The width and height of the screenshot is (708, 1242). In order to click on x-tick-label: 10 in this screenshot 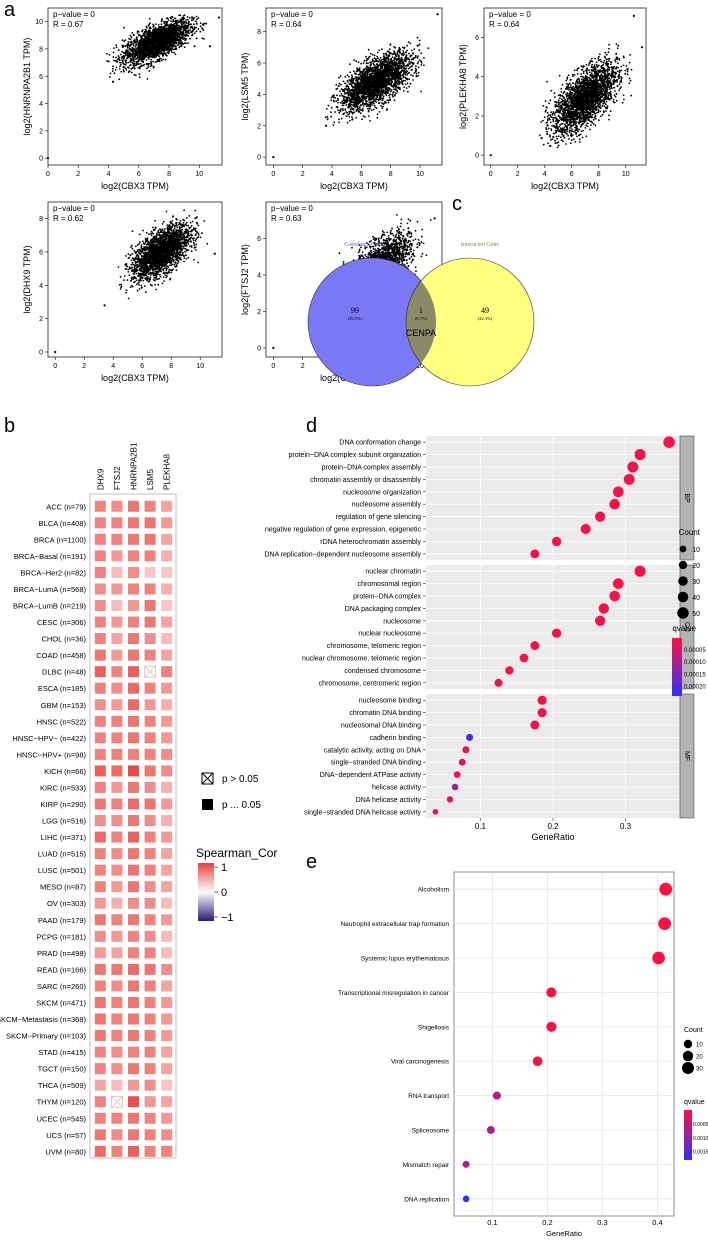, I will do `click(626, 174)`.